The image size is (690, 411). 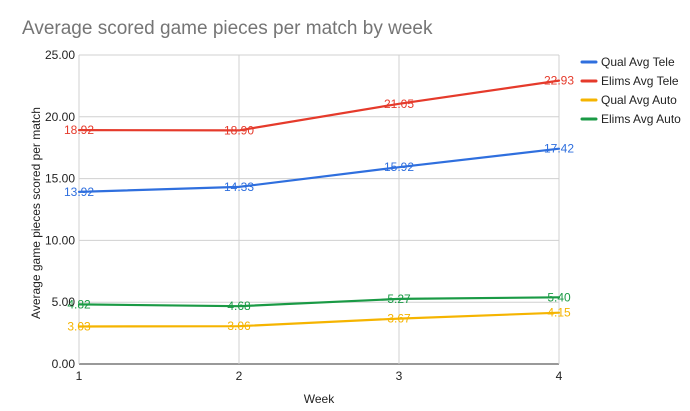 I want to click on data-label: 18.92, so click(x=79, y=130).